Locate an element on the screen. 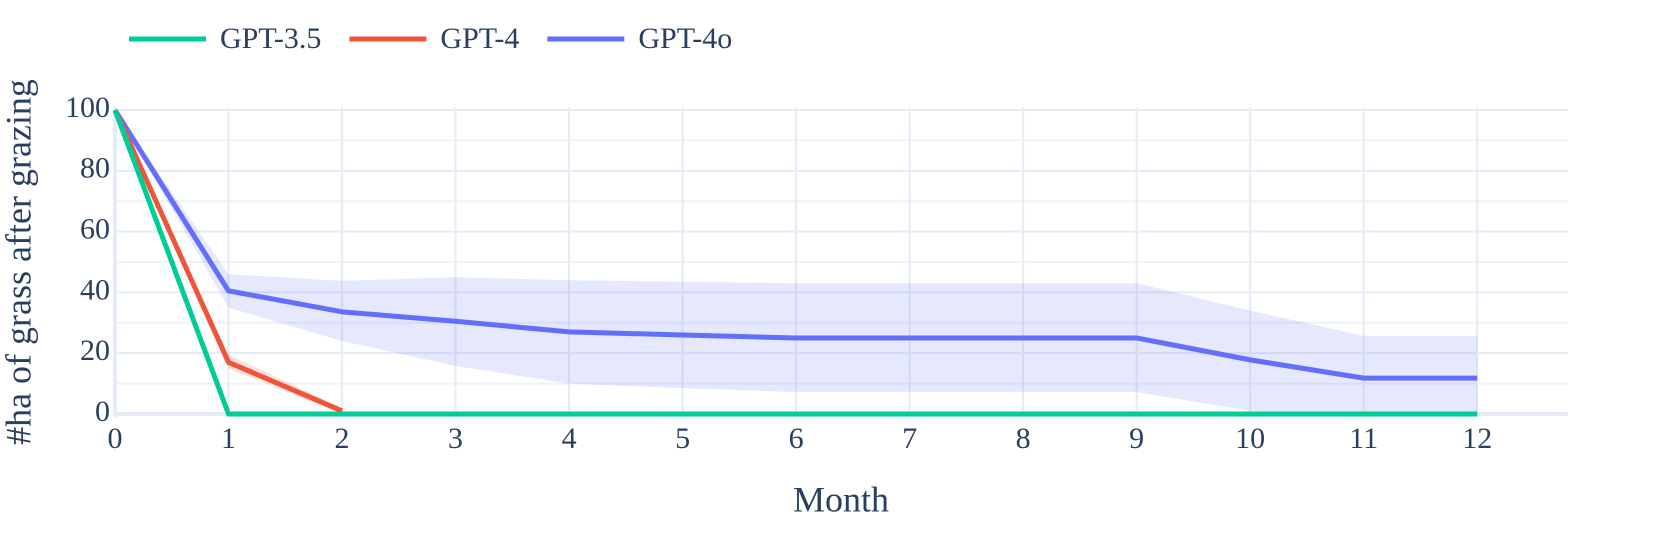 The width and height of the screenshot is (1661, 554). x-tick-label: 1 is located at coordinates (228, 438).